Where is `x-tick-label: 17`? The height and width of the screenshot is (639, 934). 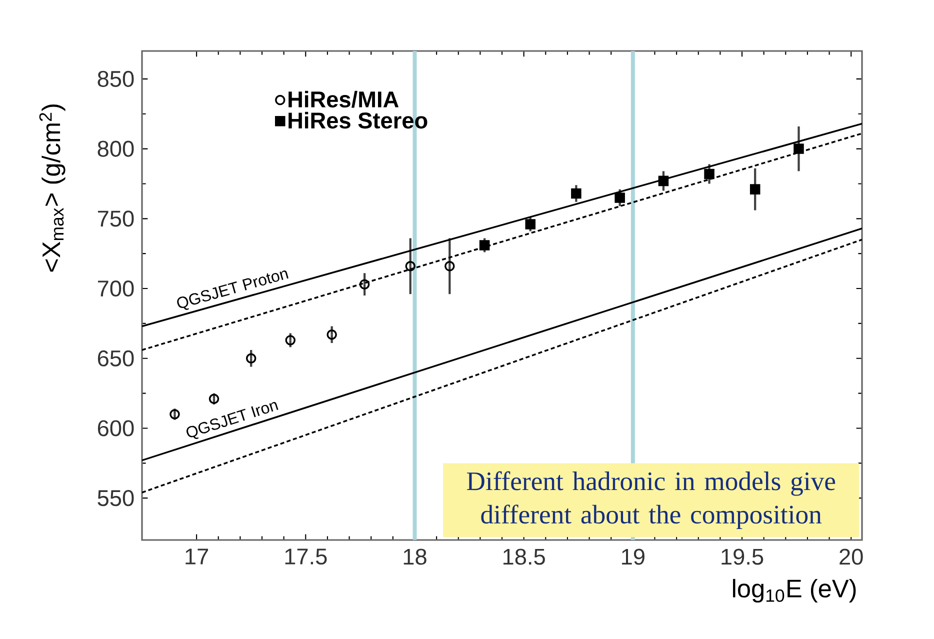 x-tick-label: 17 is located at coordinates (197, 556).